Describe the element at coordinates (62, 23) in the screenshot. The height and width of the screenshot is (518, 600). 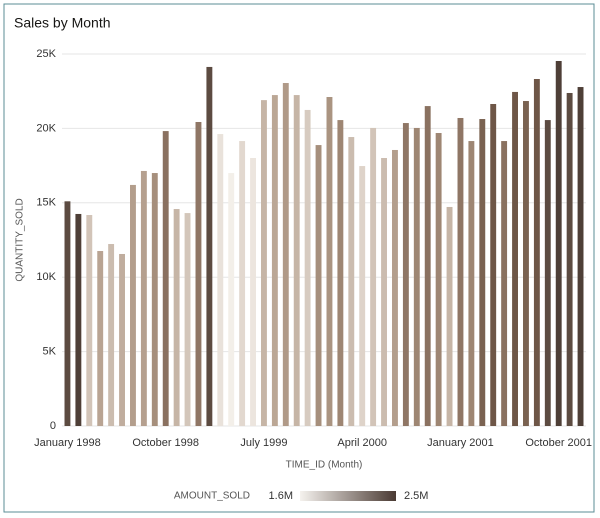
I see `chart-title: Sales by Month` at that location.